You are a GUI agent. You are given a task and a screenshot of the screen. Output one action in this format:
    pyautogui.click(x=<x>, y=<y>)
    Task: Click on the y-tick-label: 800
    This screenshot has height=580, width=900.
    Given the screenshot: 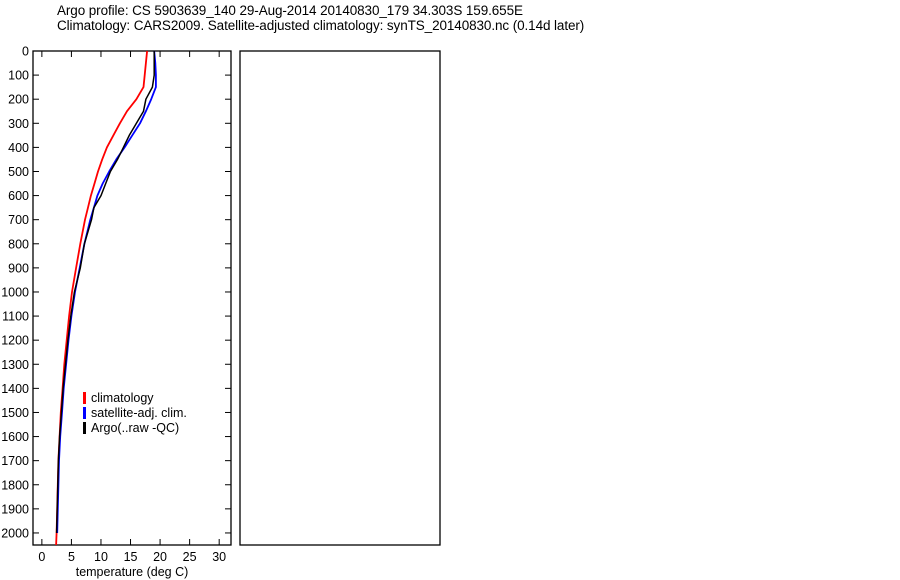 What is the action you would take?
    pyautogui.click(x=18, y=244)
    